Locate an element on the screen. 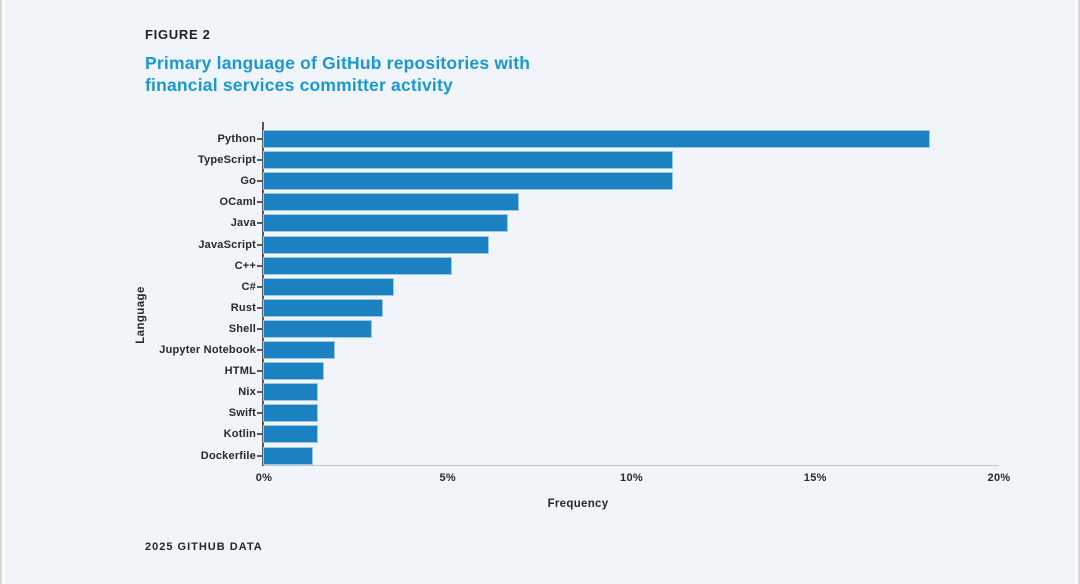 This screenshot has height=584, width=1080. bar-row: Shell is located at coordinates (614, 328).